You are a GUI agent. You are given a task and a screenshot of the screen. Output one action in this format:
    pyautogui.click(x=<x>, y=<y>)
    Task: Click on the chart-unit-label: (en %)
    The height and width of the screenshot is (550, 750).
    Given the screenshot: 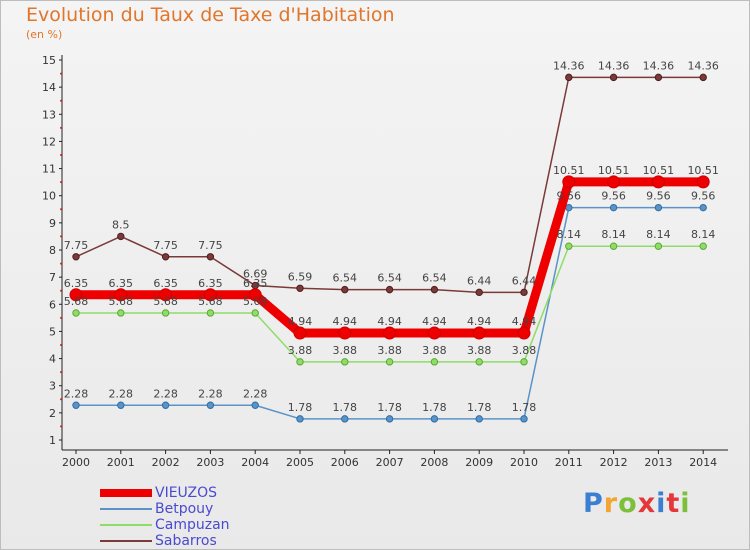 What is the action you would take?
    pyautogui.click(x=44, y=34)
    